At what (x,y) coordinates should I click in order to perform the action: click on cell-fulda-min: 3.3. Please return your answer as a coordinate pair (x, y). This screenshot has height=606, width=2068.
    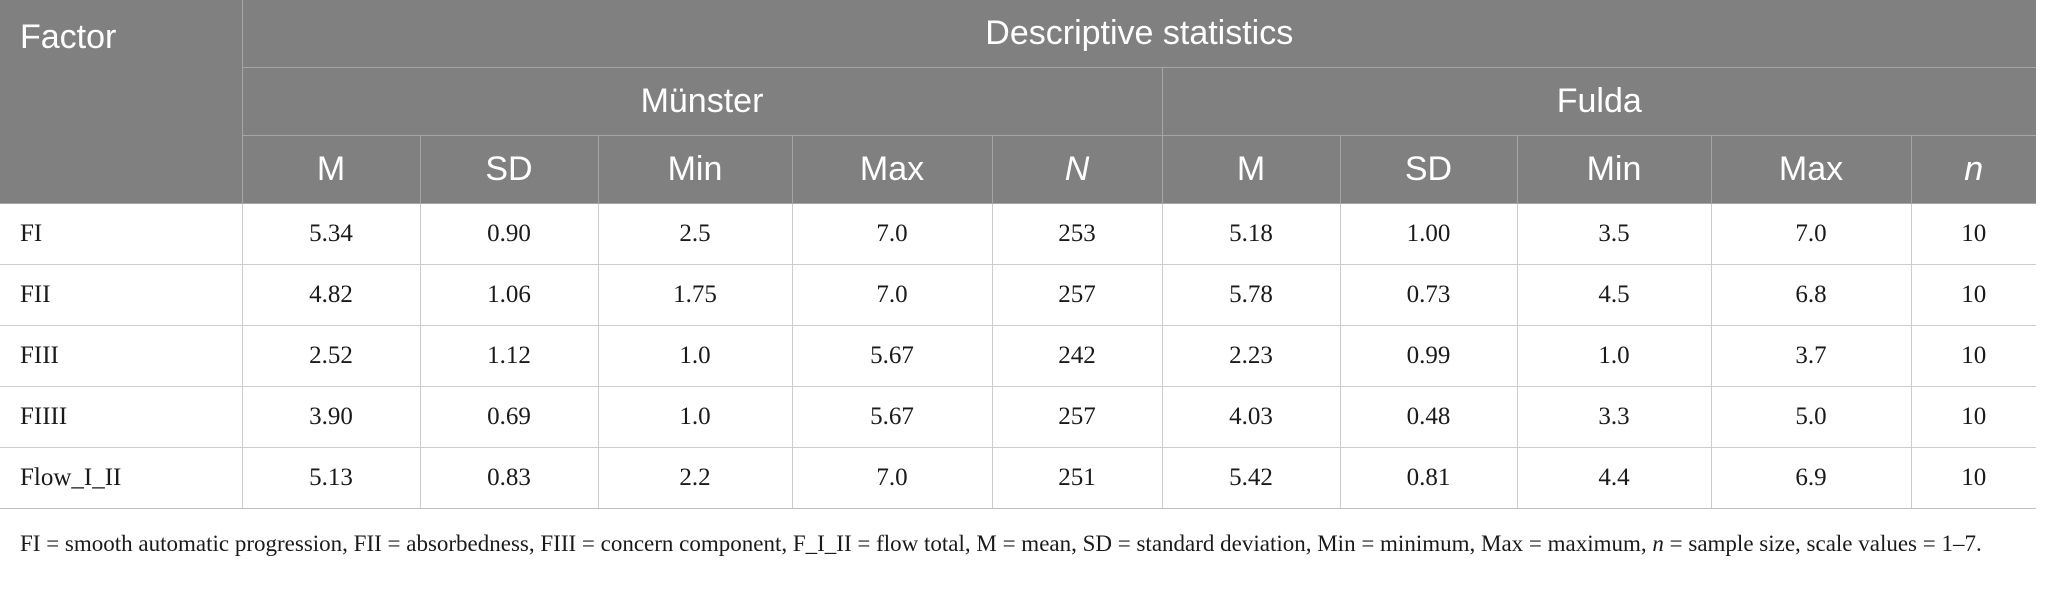
    Looking at the image, I should click on (1614, 417).